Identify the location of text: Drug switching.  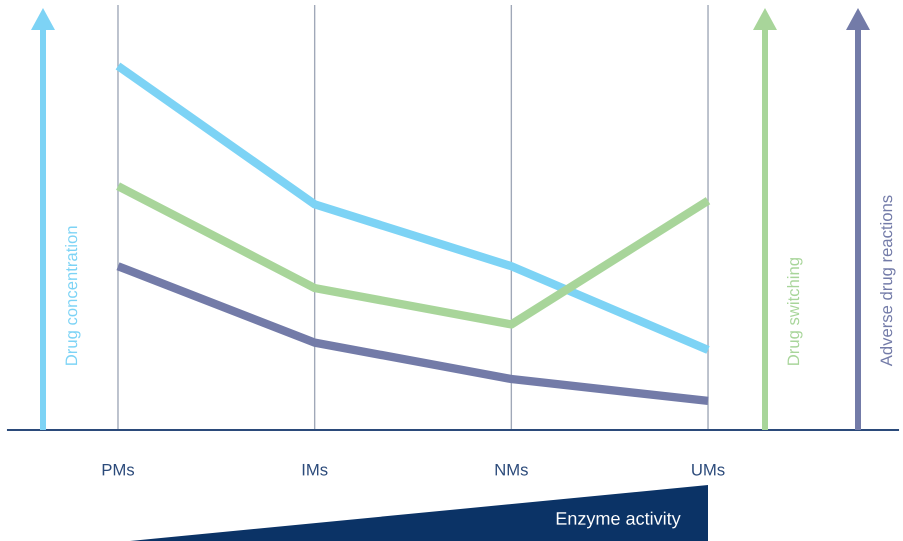
(795, 311).